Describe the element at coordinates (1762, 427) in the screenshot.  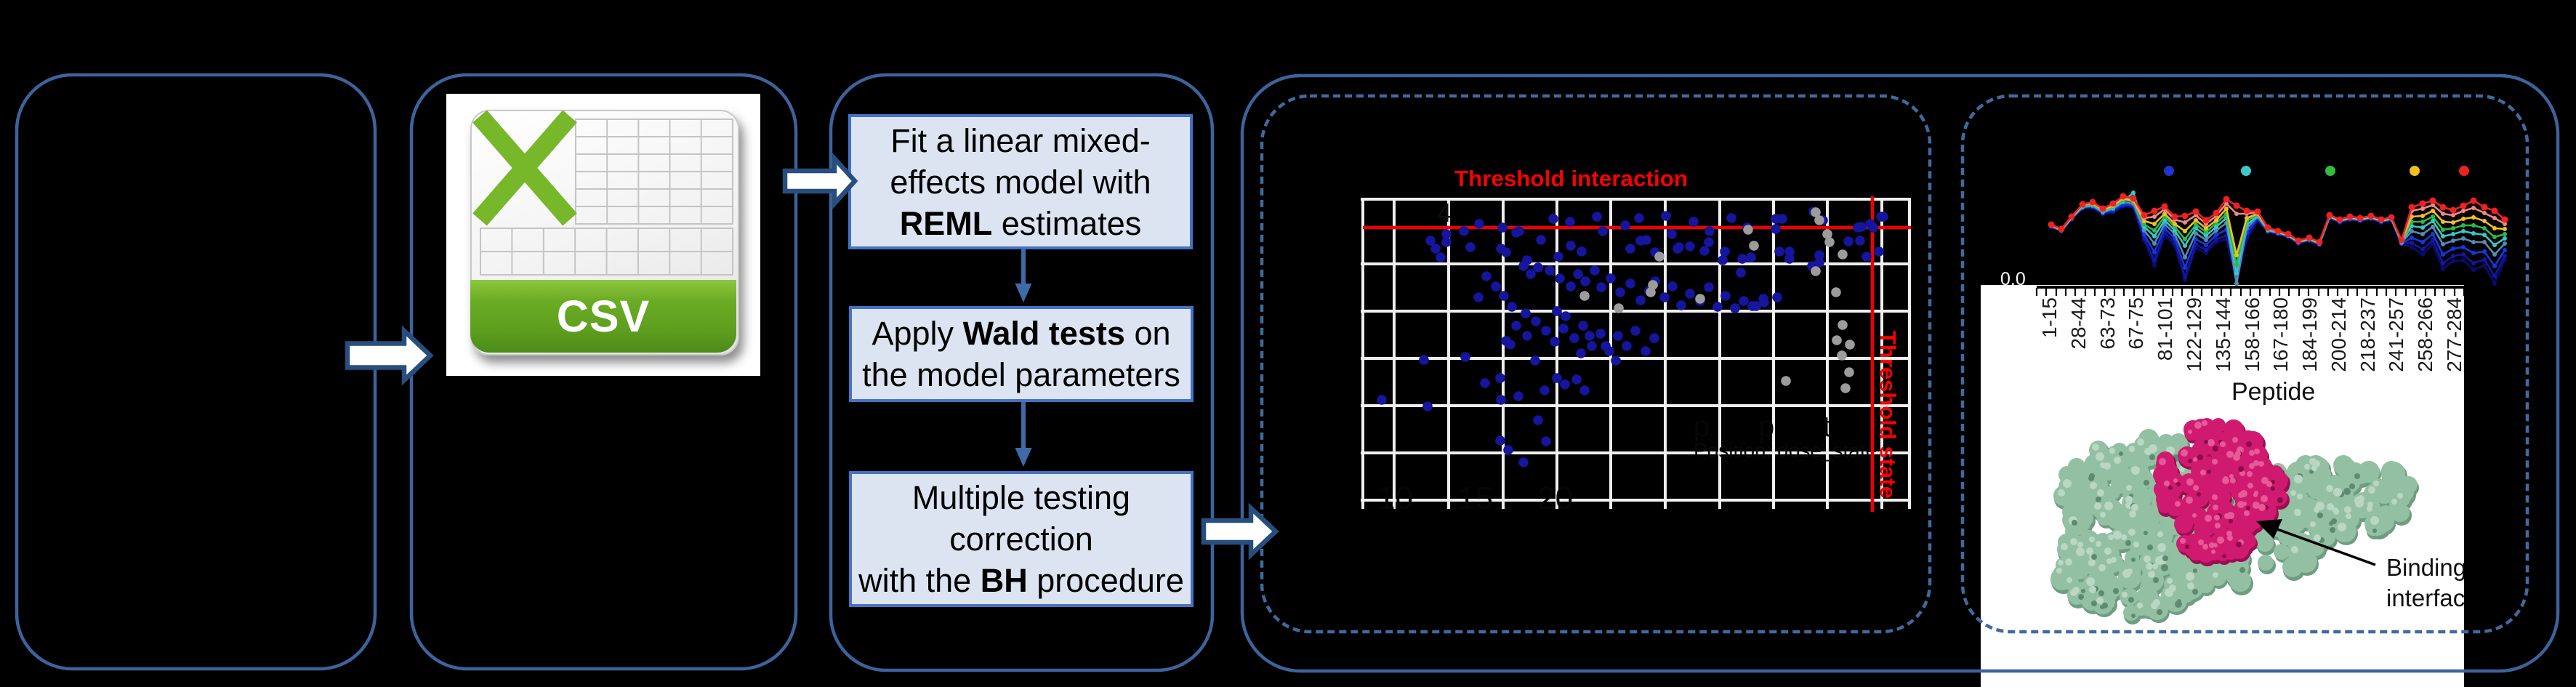
I see `svg-text: p p t` at that location.